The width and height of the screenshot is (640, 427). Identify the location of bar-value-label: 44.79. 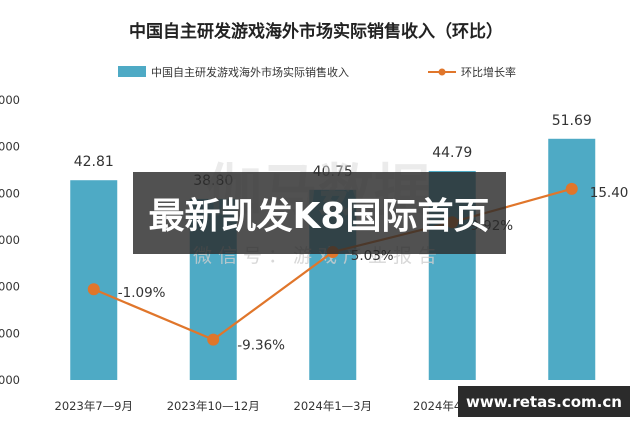
(452, 153).